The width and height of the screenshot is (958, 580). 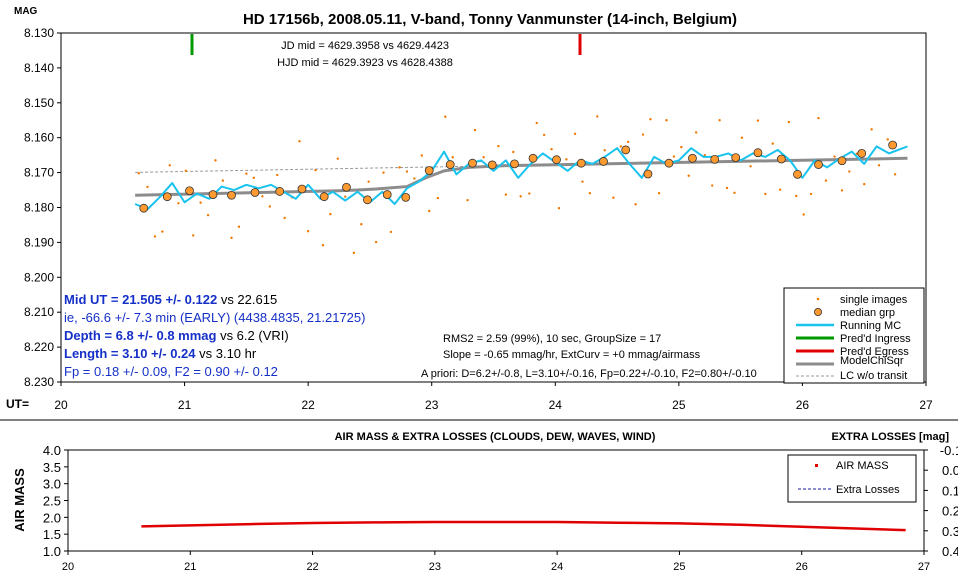 I want to click on extra-losses-y-tick-label: 0.4, so click(x=950, y=551).